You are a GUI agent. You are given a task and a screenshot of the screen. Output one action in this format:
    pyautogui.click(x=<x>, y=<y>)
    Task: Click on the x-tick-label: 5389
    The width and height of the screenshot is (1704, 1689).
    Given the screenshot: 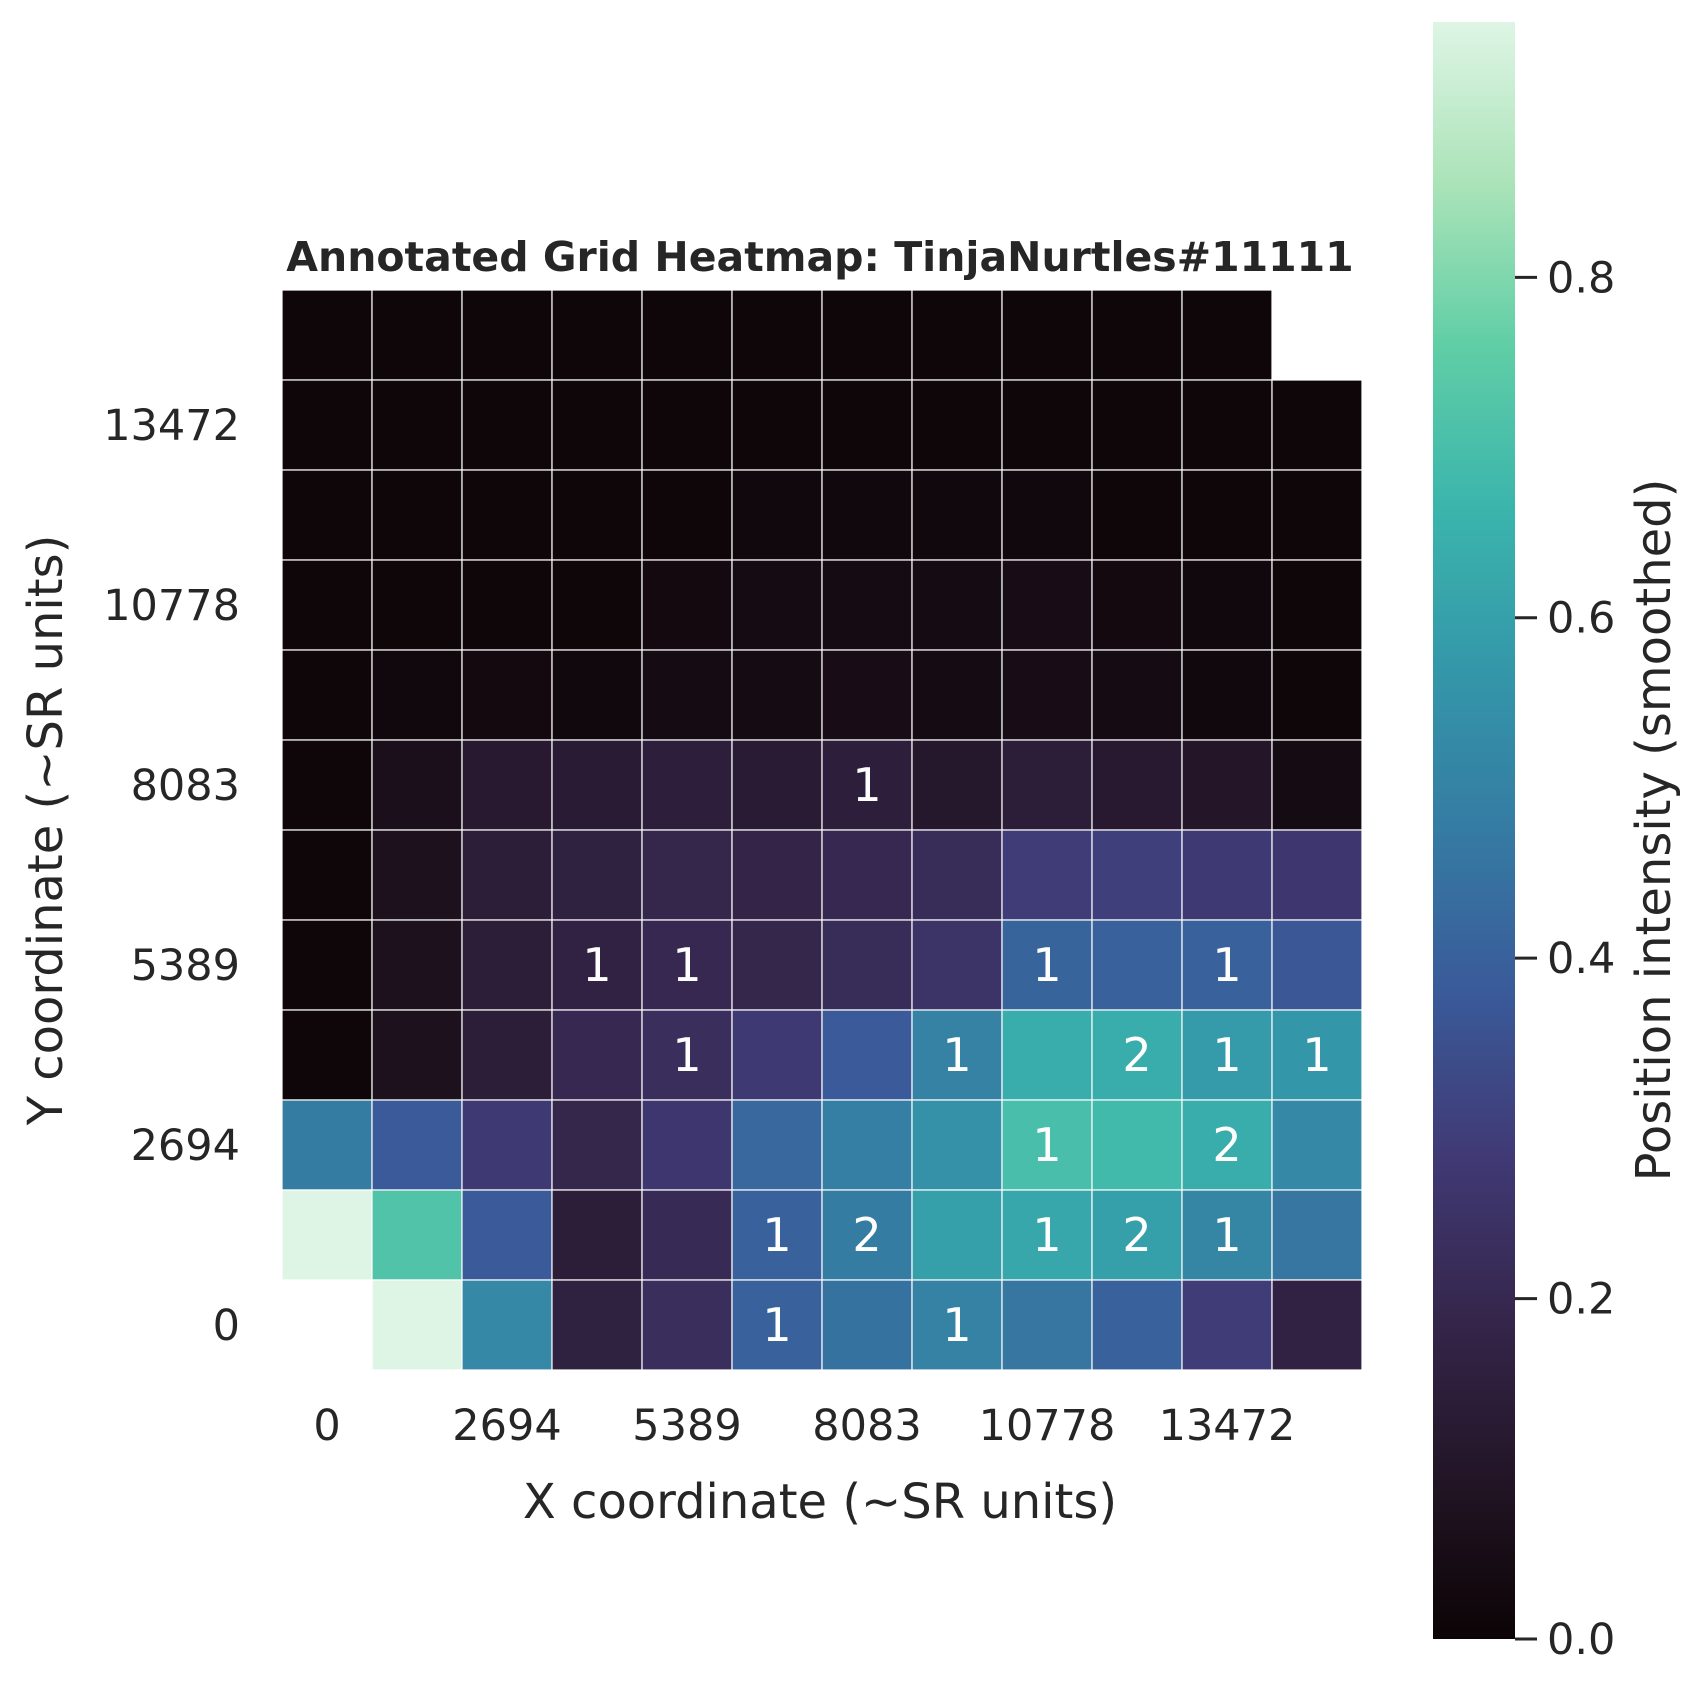 What is the action you would take?
    pyautogui.click(x=686, y=1426)
    